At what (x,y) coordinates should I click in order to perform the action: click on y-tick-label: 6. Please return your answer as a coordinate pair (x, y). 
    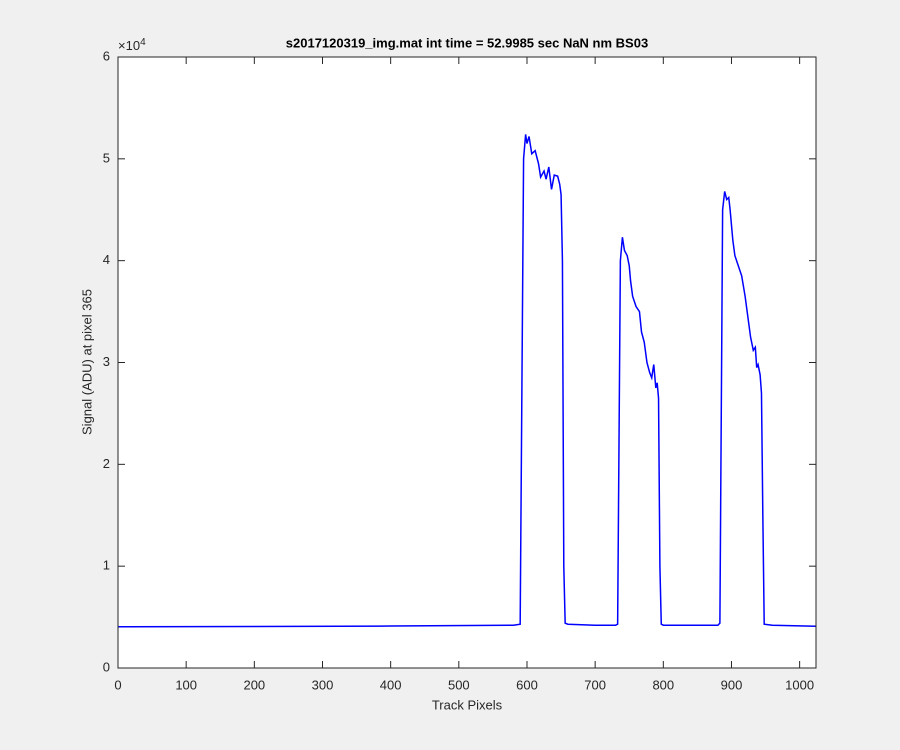
    Looking at the image, I should click on (106, 55).